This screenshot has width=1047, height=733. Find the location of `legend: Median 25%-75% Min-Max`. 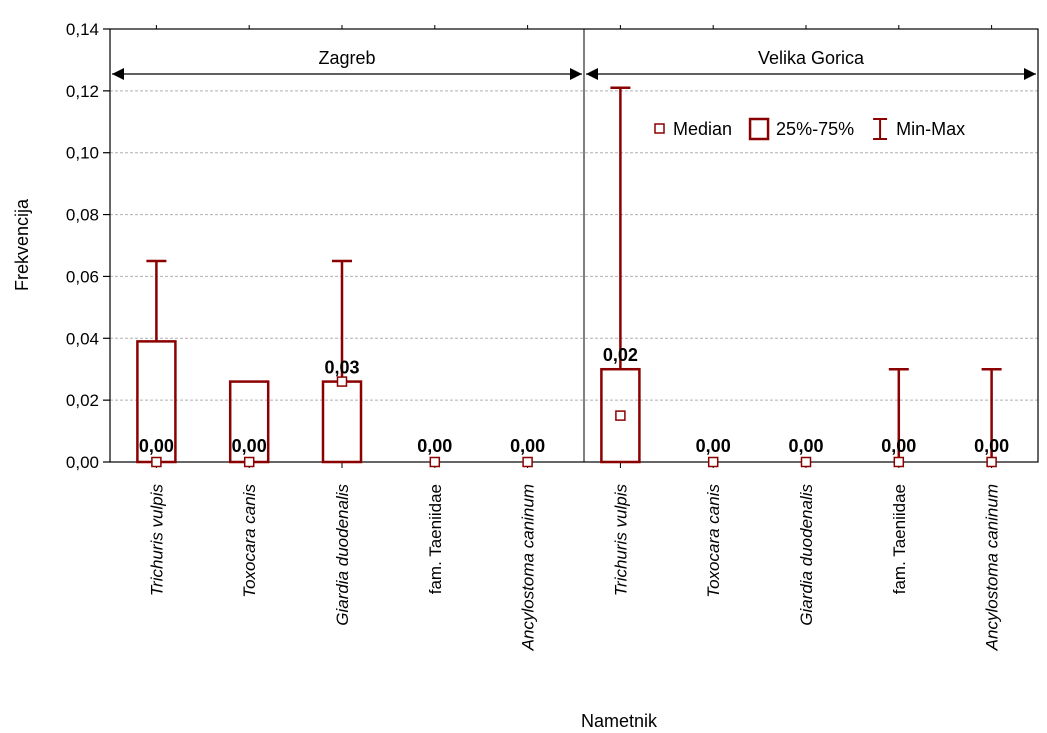

legend: Median 25%-75% Min-Max is located at coordinates (809, 129).